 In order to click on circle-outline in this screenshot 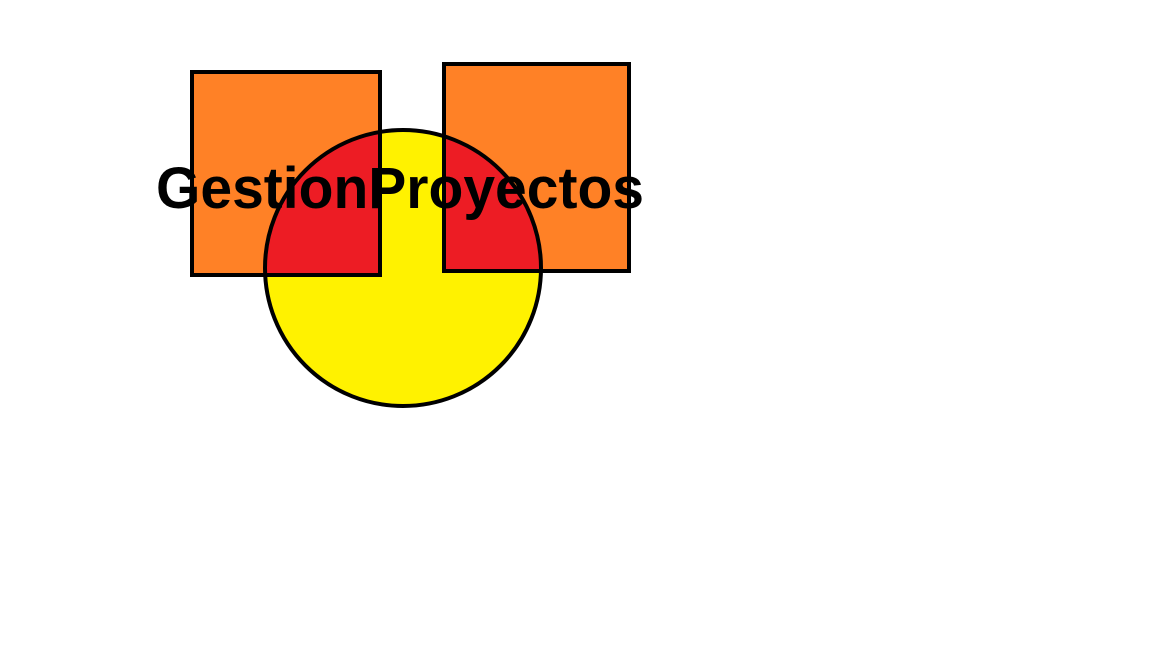, I will do `click(403, 268)`.